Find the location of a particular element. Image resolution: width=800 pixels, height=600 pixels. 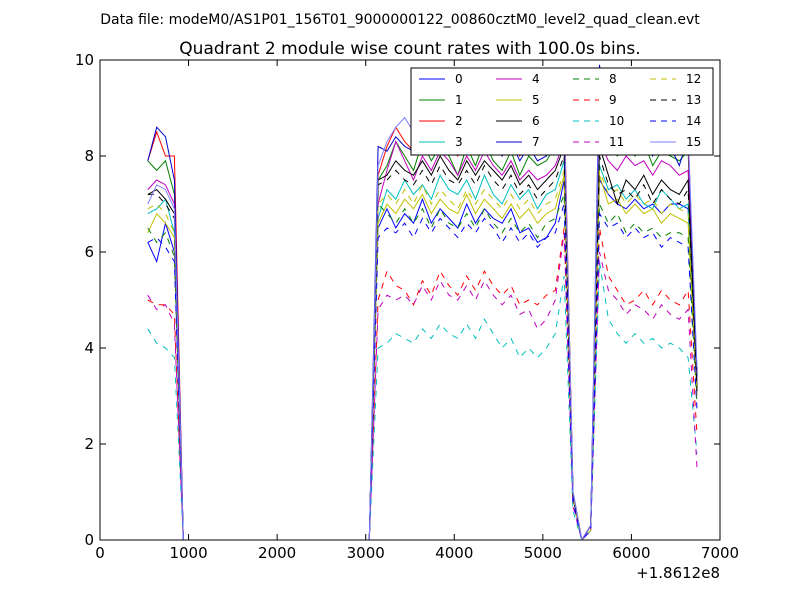

legend-label-3: 3 is located at coordinates (459, 142).